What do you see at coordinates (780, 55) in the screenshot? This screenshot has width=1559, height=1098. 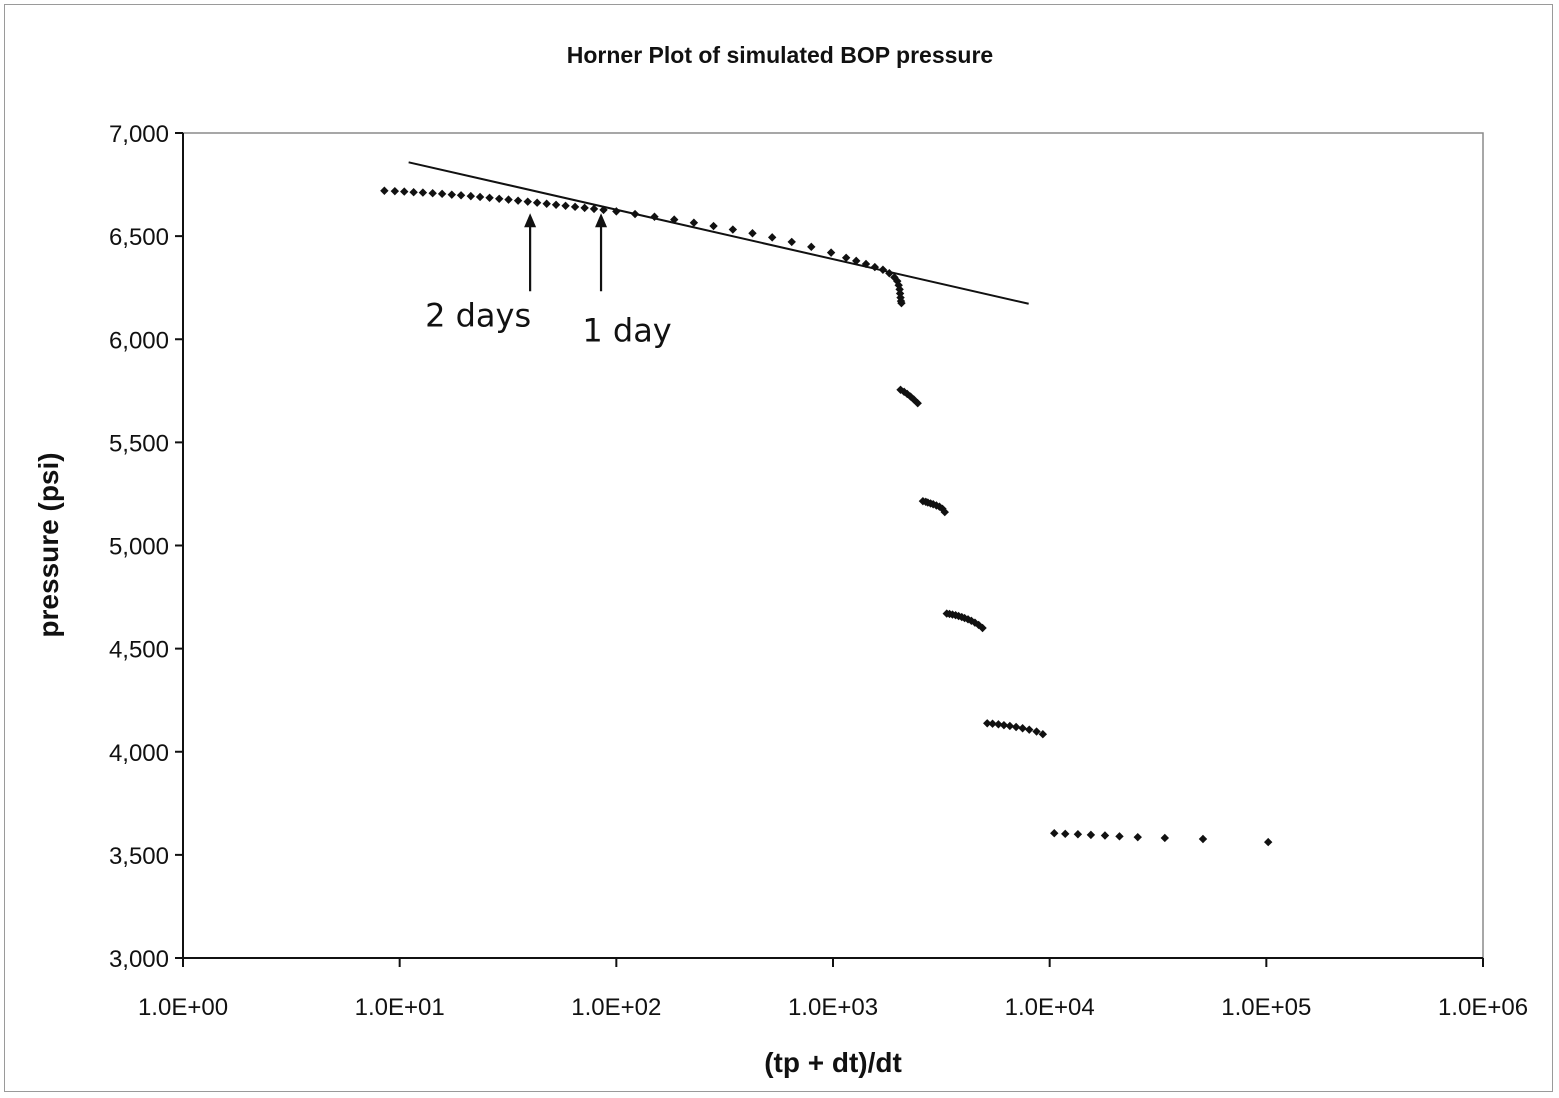 I see `chart-title: Horner Plot of simulated BOP pressure` at bounding box center [780, 55].